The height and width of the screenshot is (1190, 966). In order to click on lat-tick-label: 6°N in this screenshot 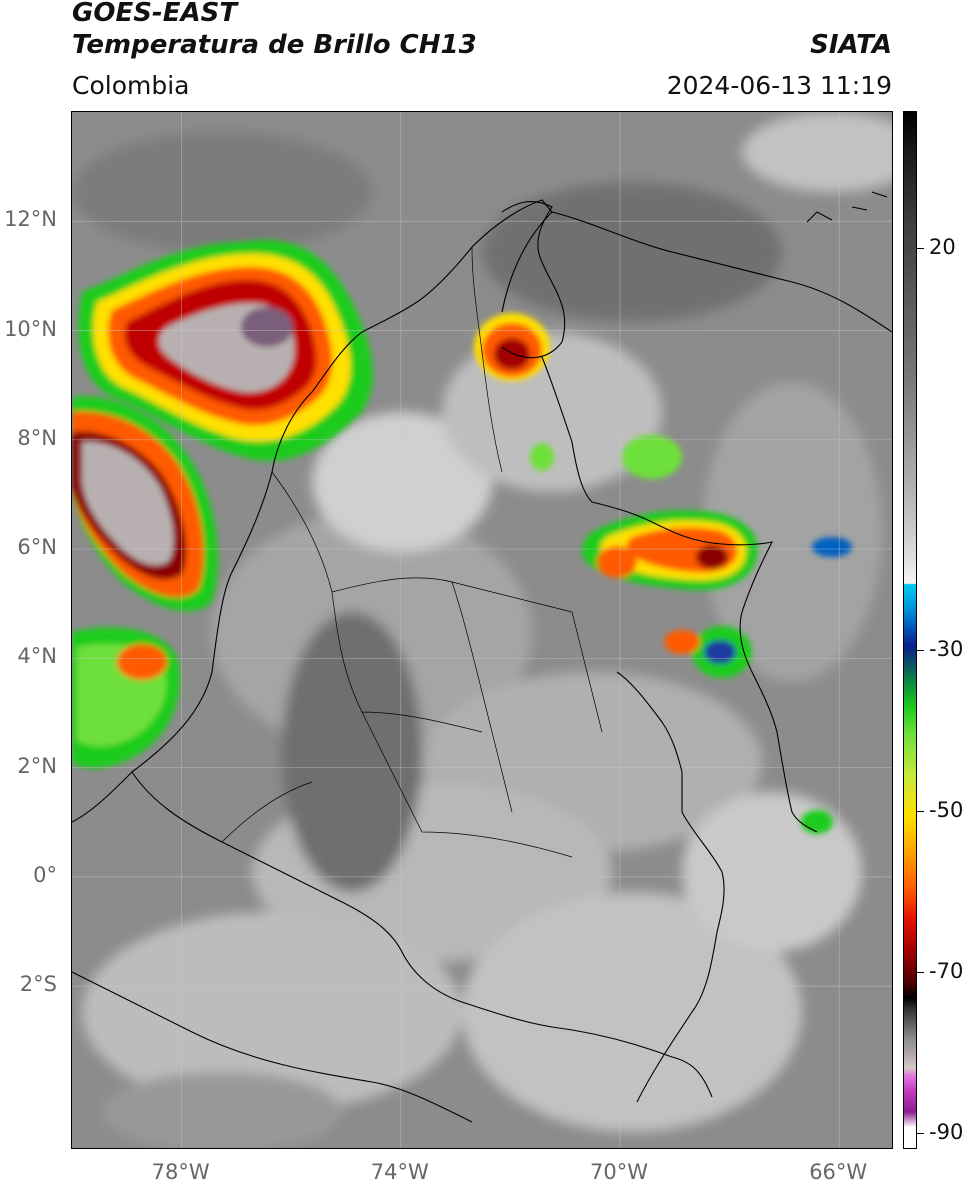, I will do `click(37, 547)`.